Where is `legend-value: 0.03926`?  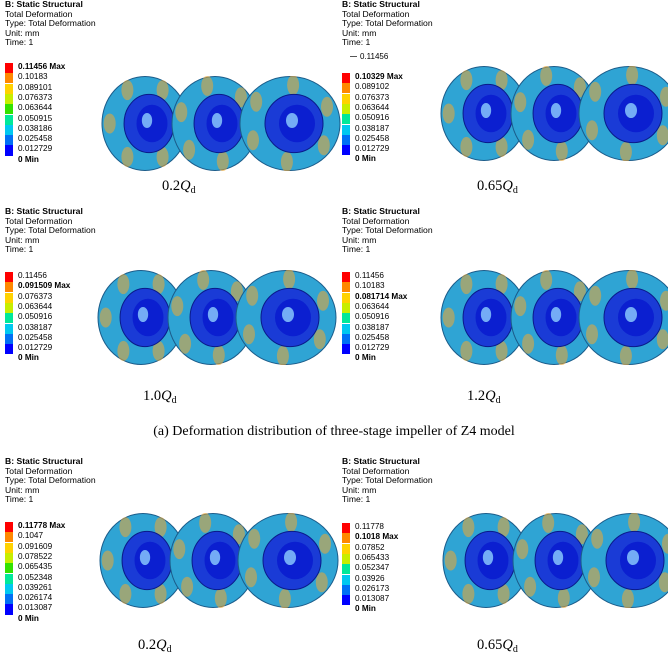
legend-value: 0.03926 is located at coordinates (370, 578).